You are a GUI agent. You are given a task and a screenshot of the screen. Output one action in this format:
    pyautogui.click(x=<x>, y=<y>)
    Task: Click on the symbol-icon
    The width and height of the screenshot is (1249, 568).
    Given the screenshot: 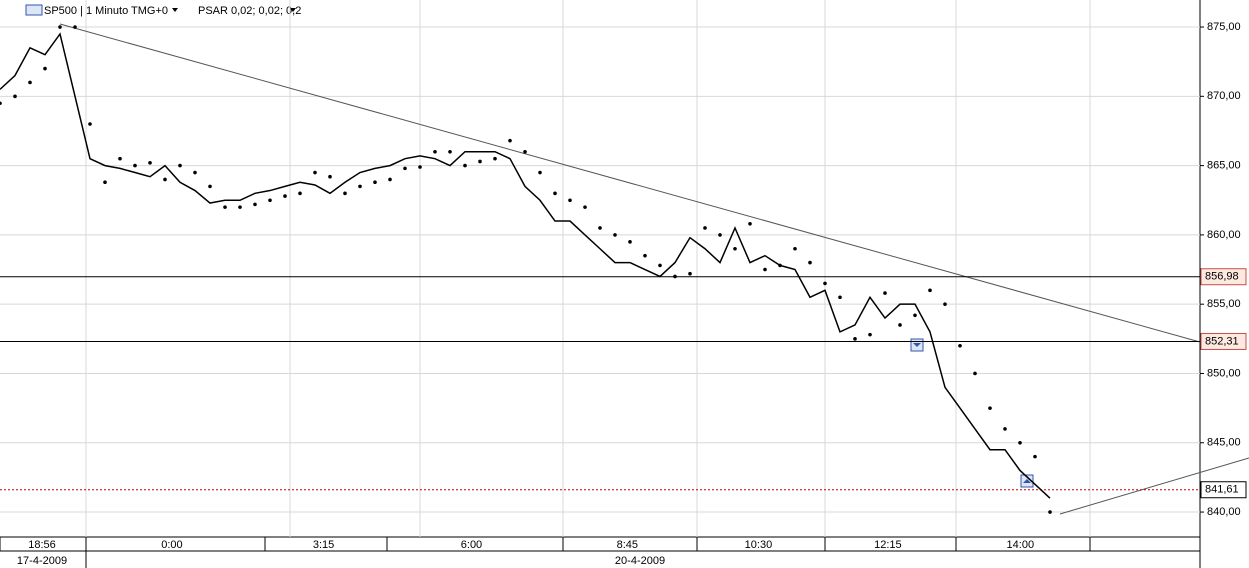 What is the action you would take?
    pyautogui.click(x=34, y=10)
    